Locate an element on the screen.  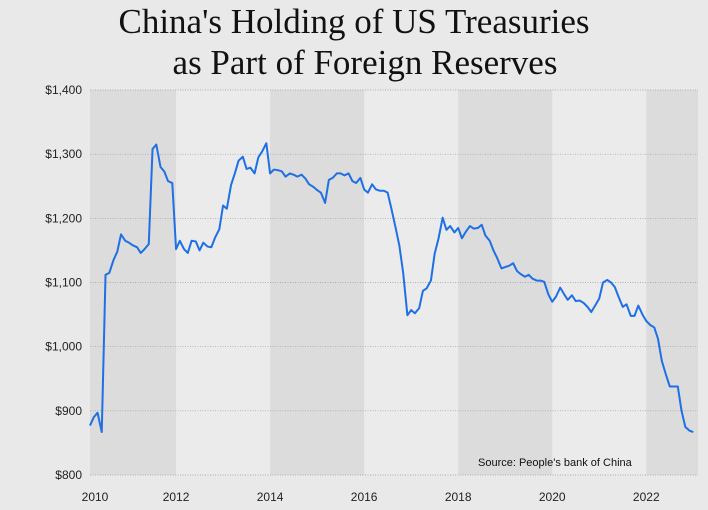
x-tick-label: 2016 is located at coordinates (364, 497).